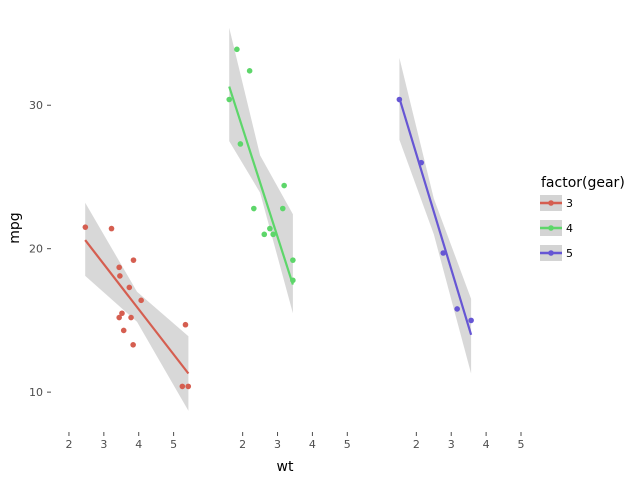  Describe the element at coordinates (285, 467) in the screenshot. I see `x-axis-title: wt` at that location.